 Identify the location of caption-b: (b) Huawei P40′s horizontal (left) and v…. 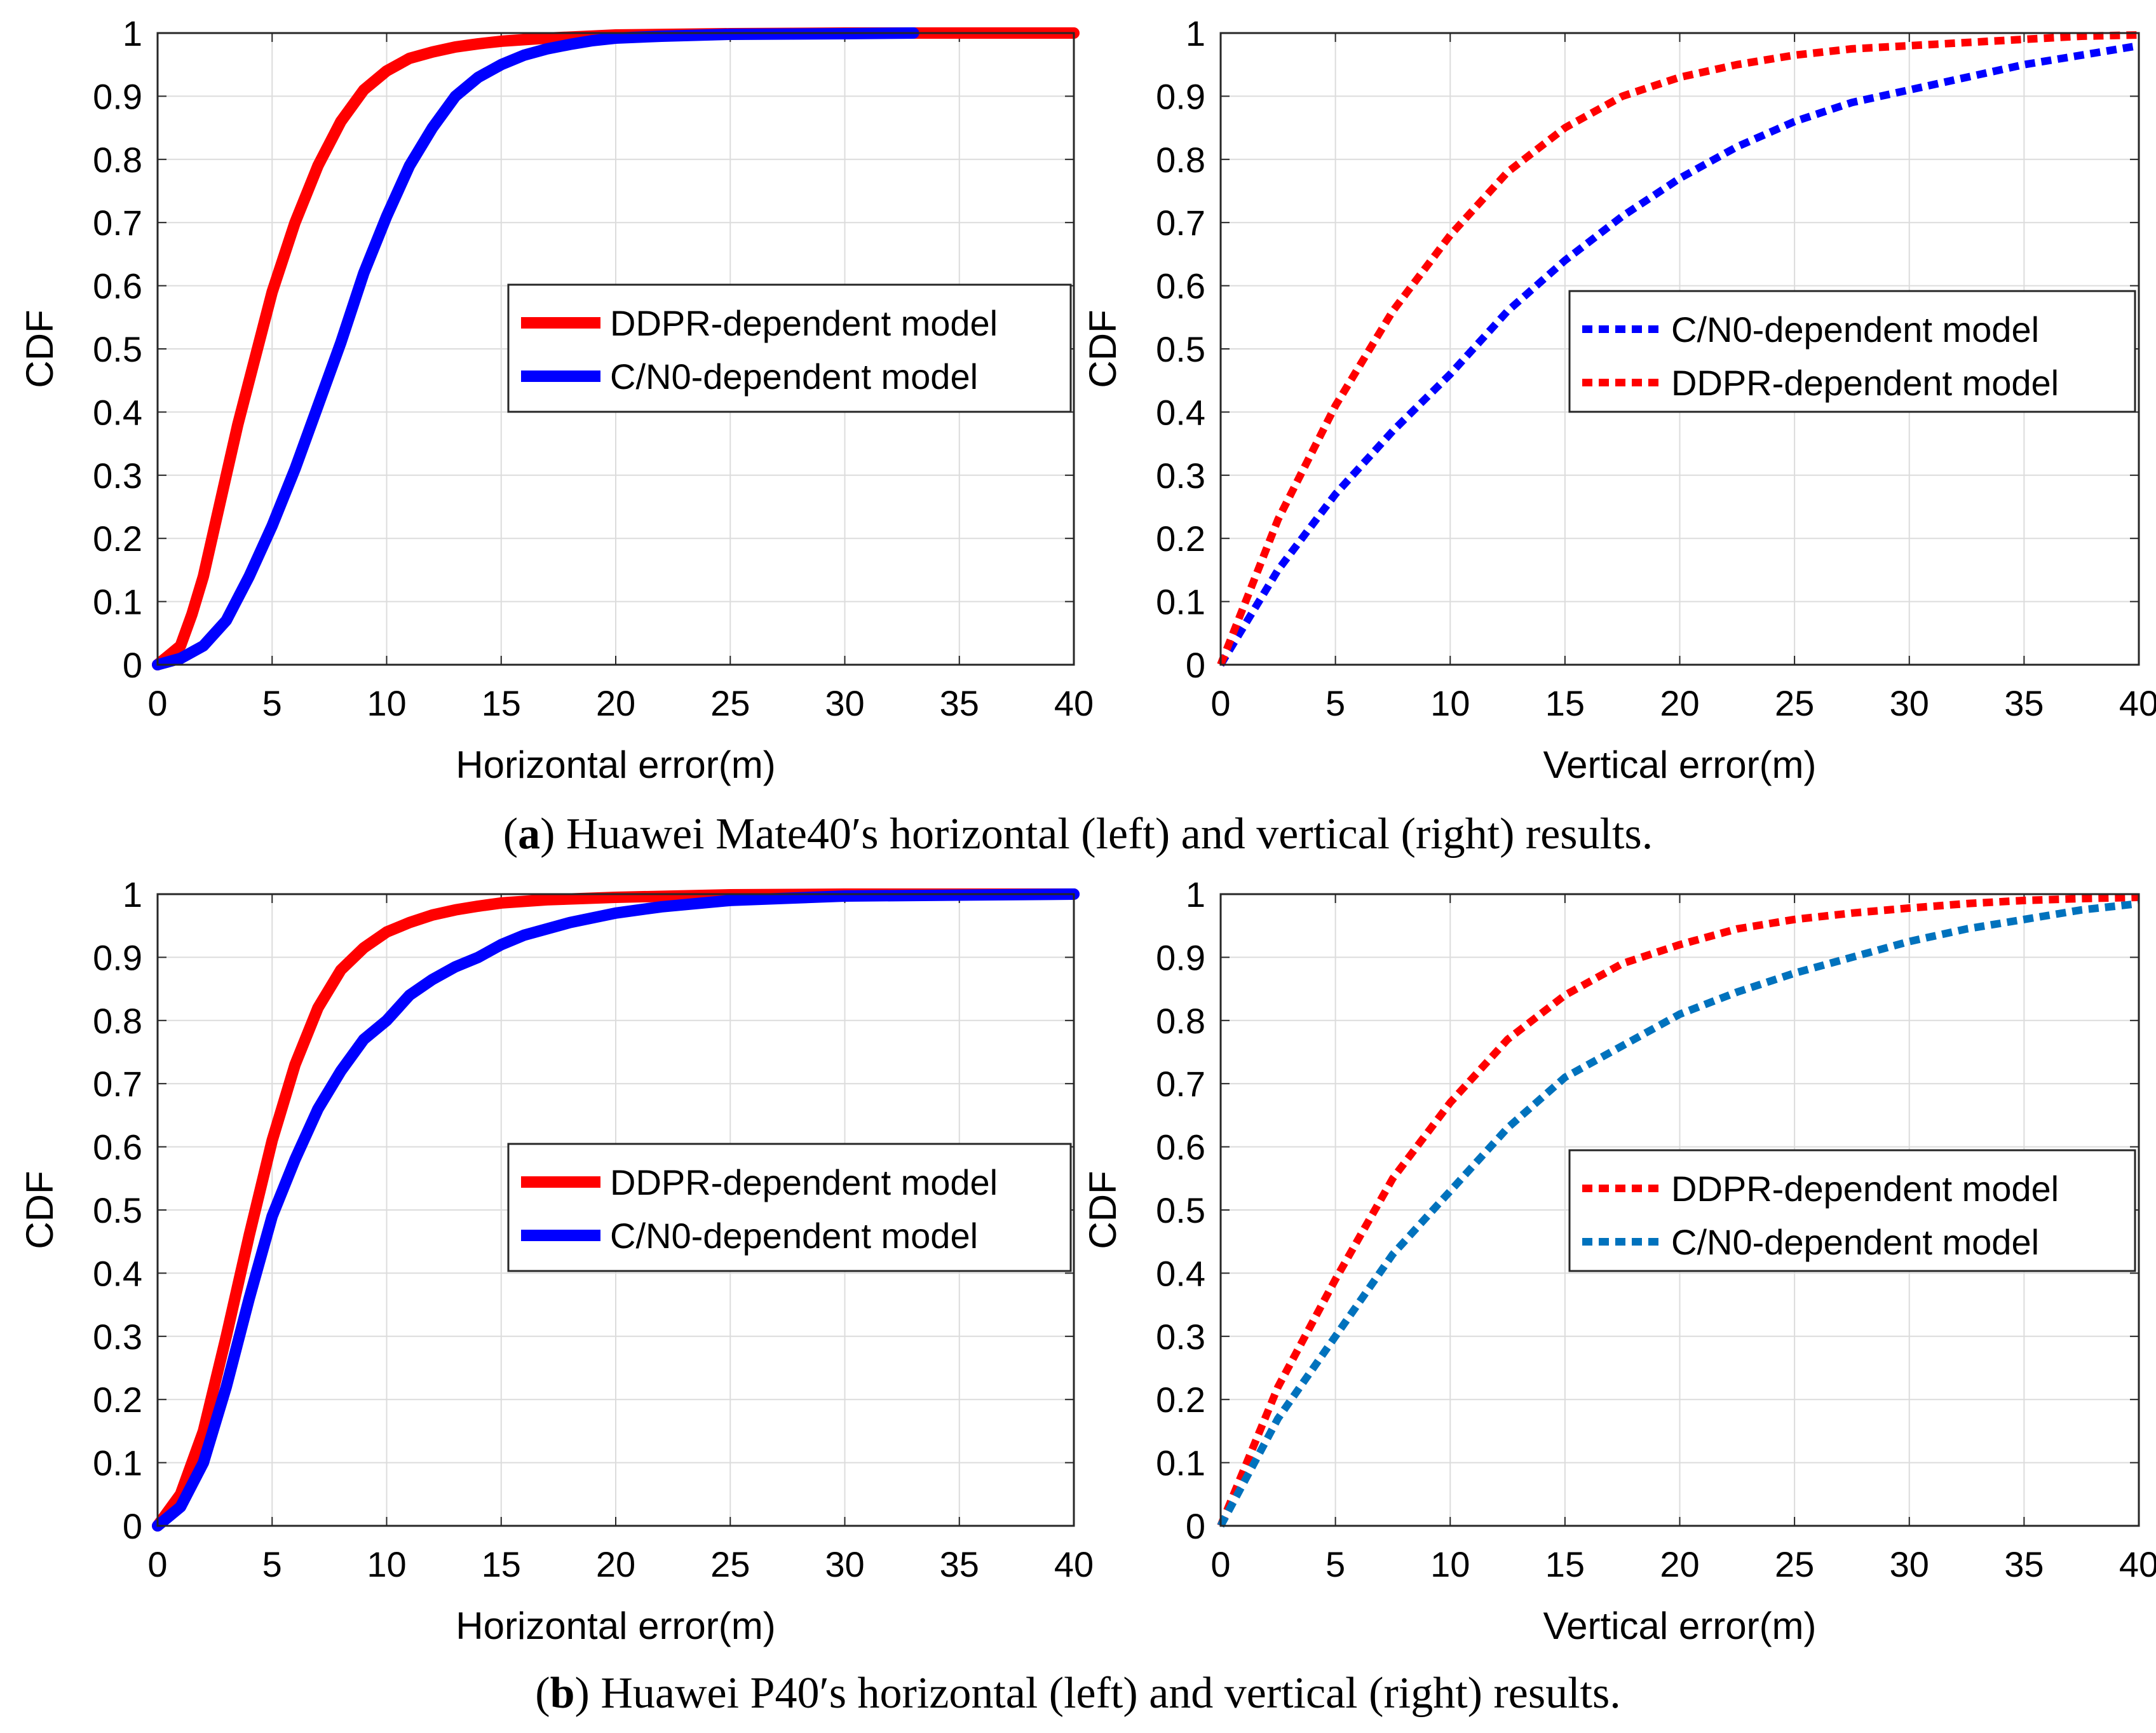
(1078, 1694).